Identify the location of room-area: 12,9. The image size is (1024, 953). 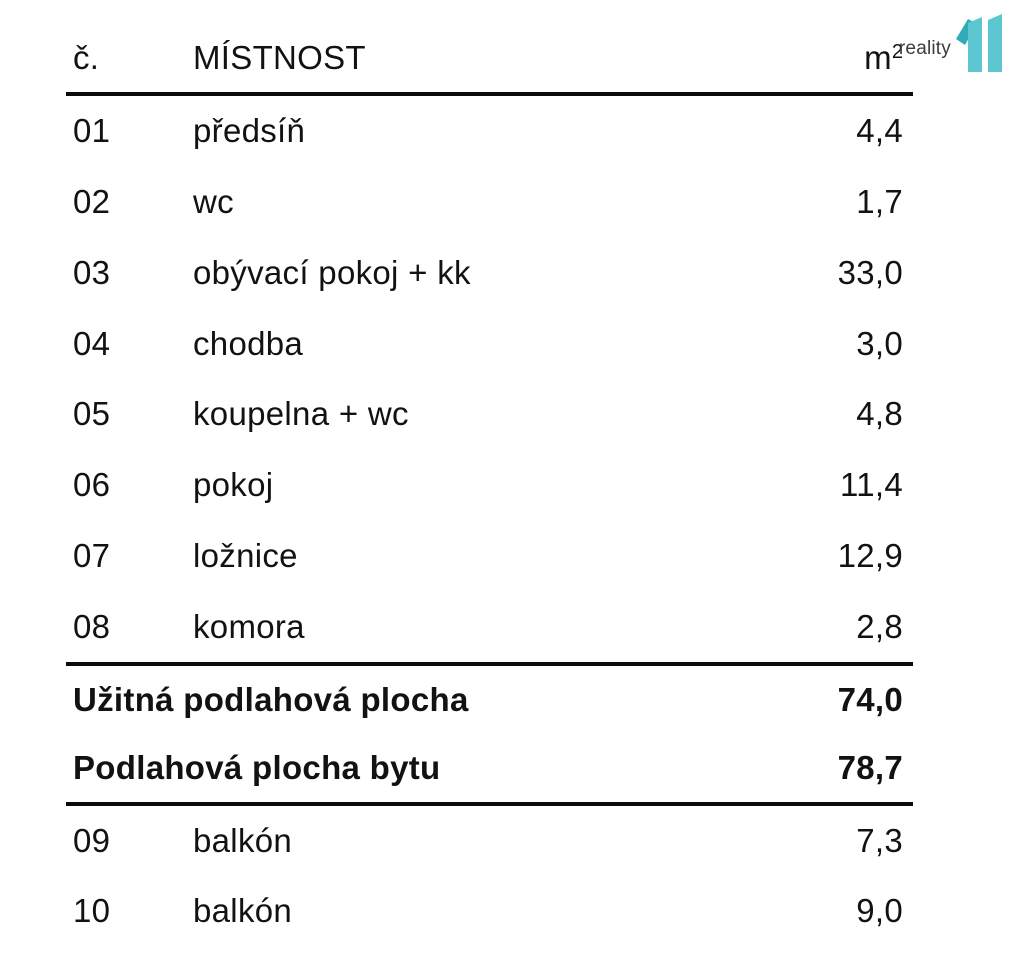
(870, 555).